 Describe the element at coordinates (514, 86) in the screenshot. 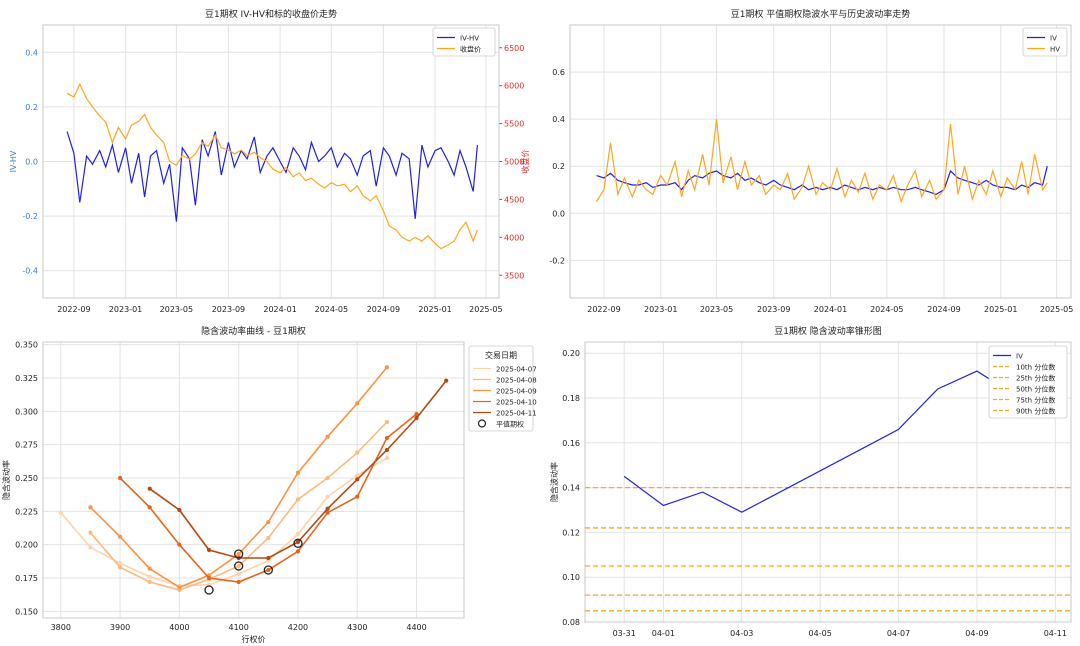

I see `y2-tick-label: 6000` at that location.